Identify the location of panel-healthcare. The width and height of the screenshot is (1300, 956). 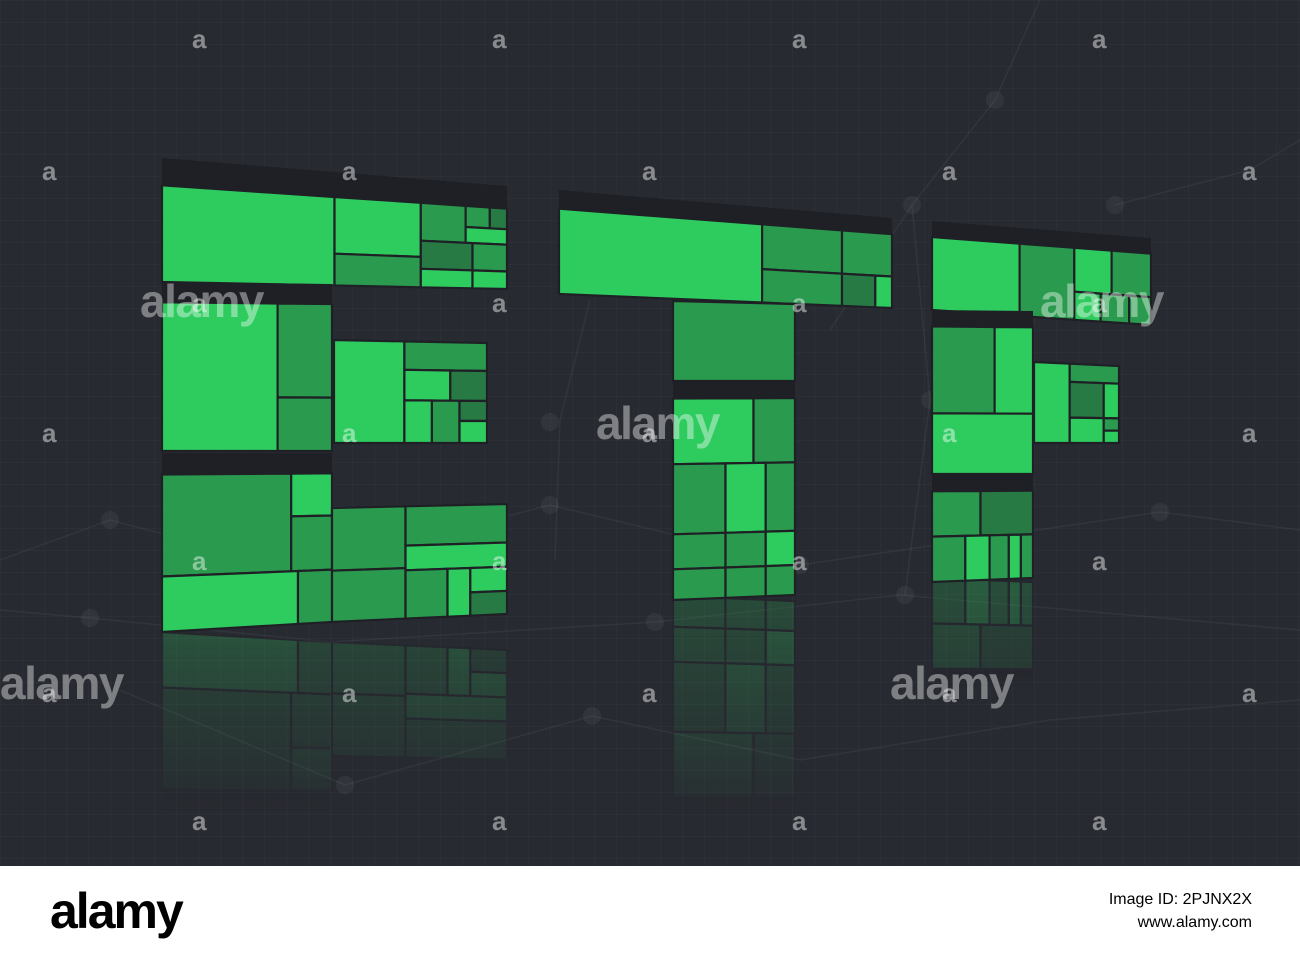
(247, 367).